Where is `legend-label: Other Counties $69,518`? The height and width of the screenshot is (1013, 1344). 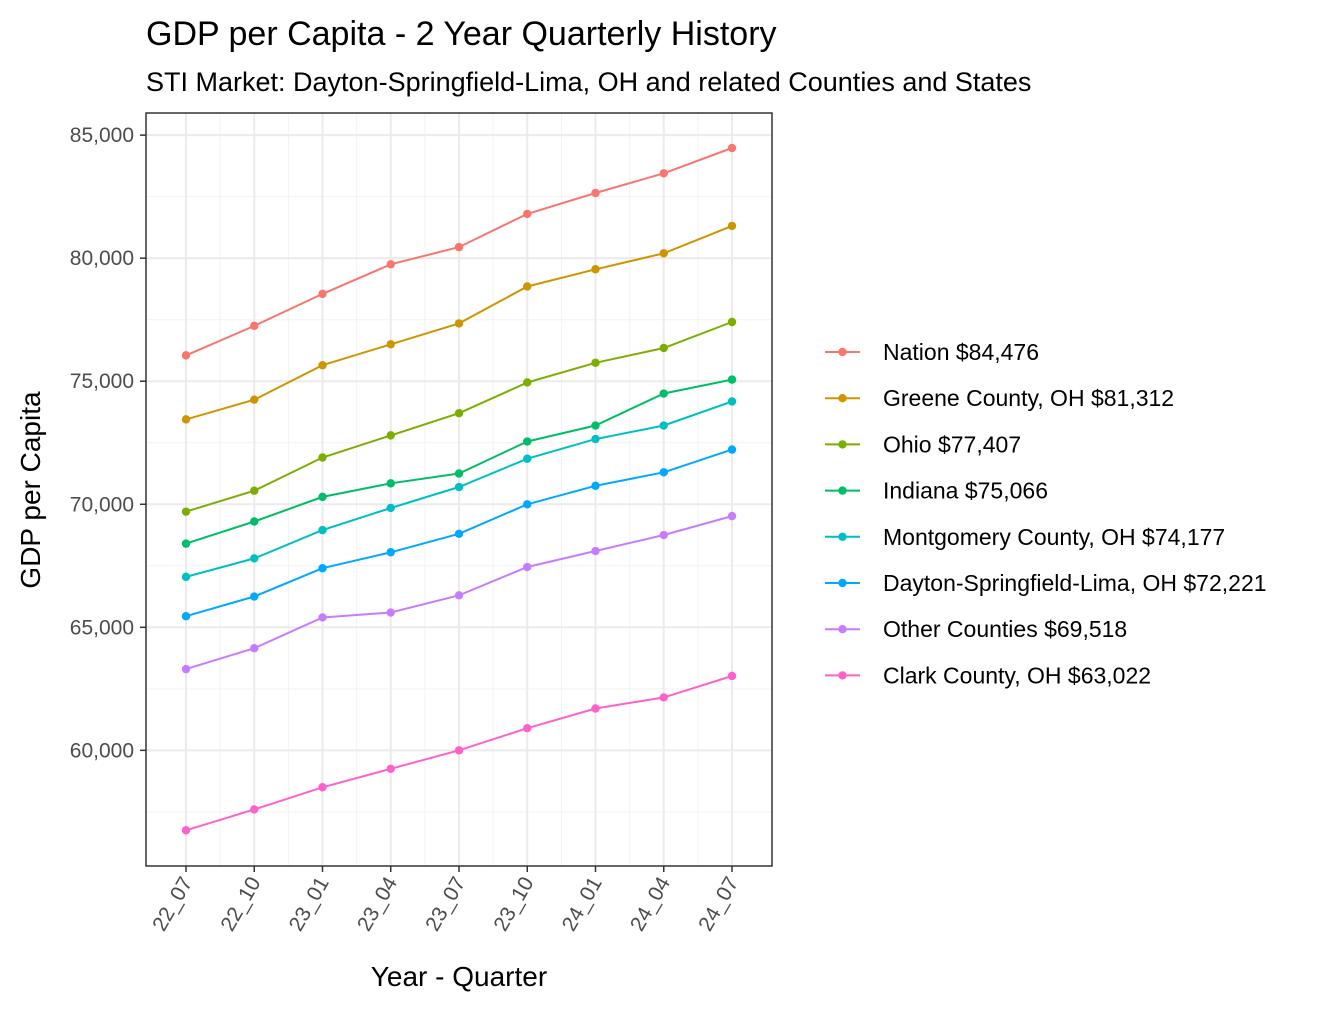
legend-label: Other Counties $69,518 is located at coordinates (1005, 629).